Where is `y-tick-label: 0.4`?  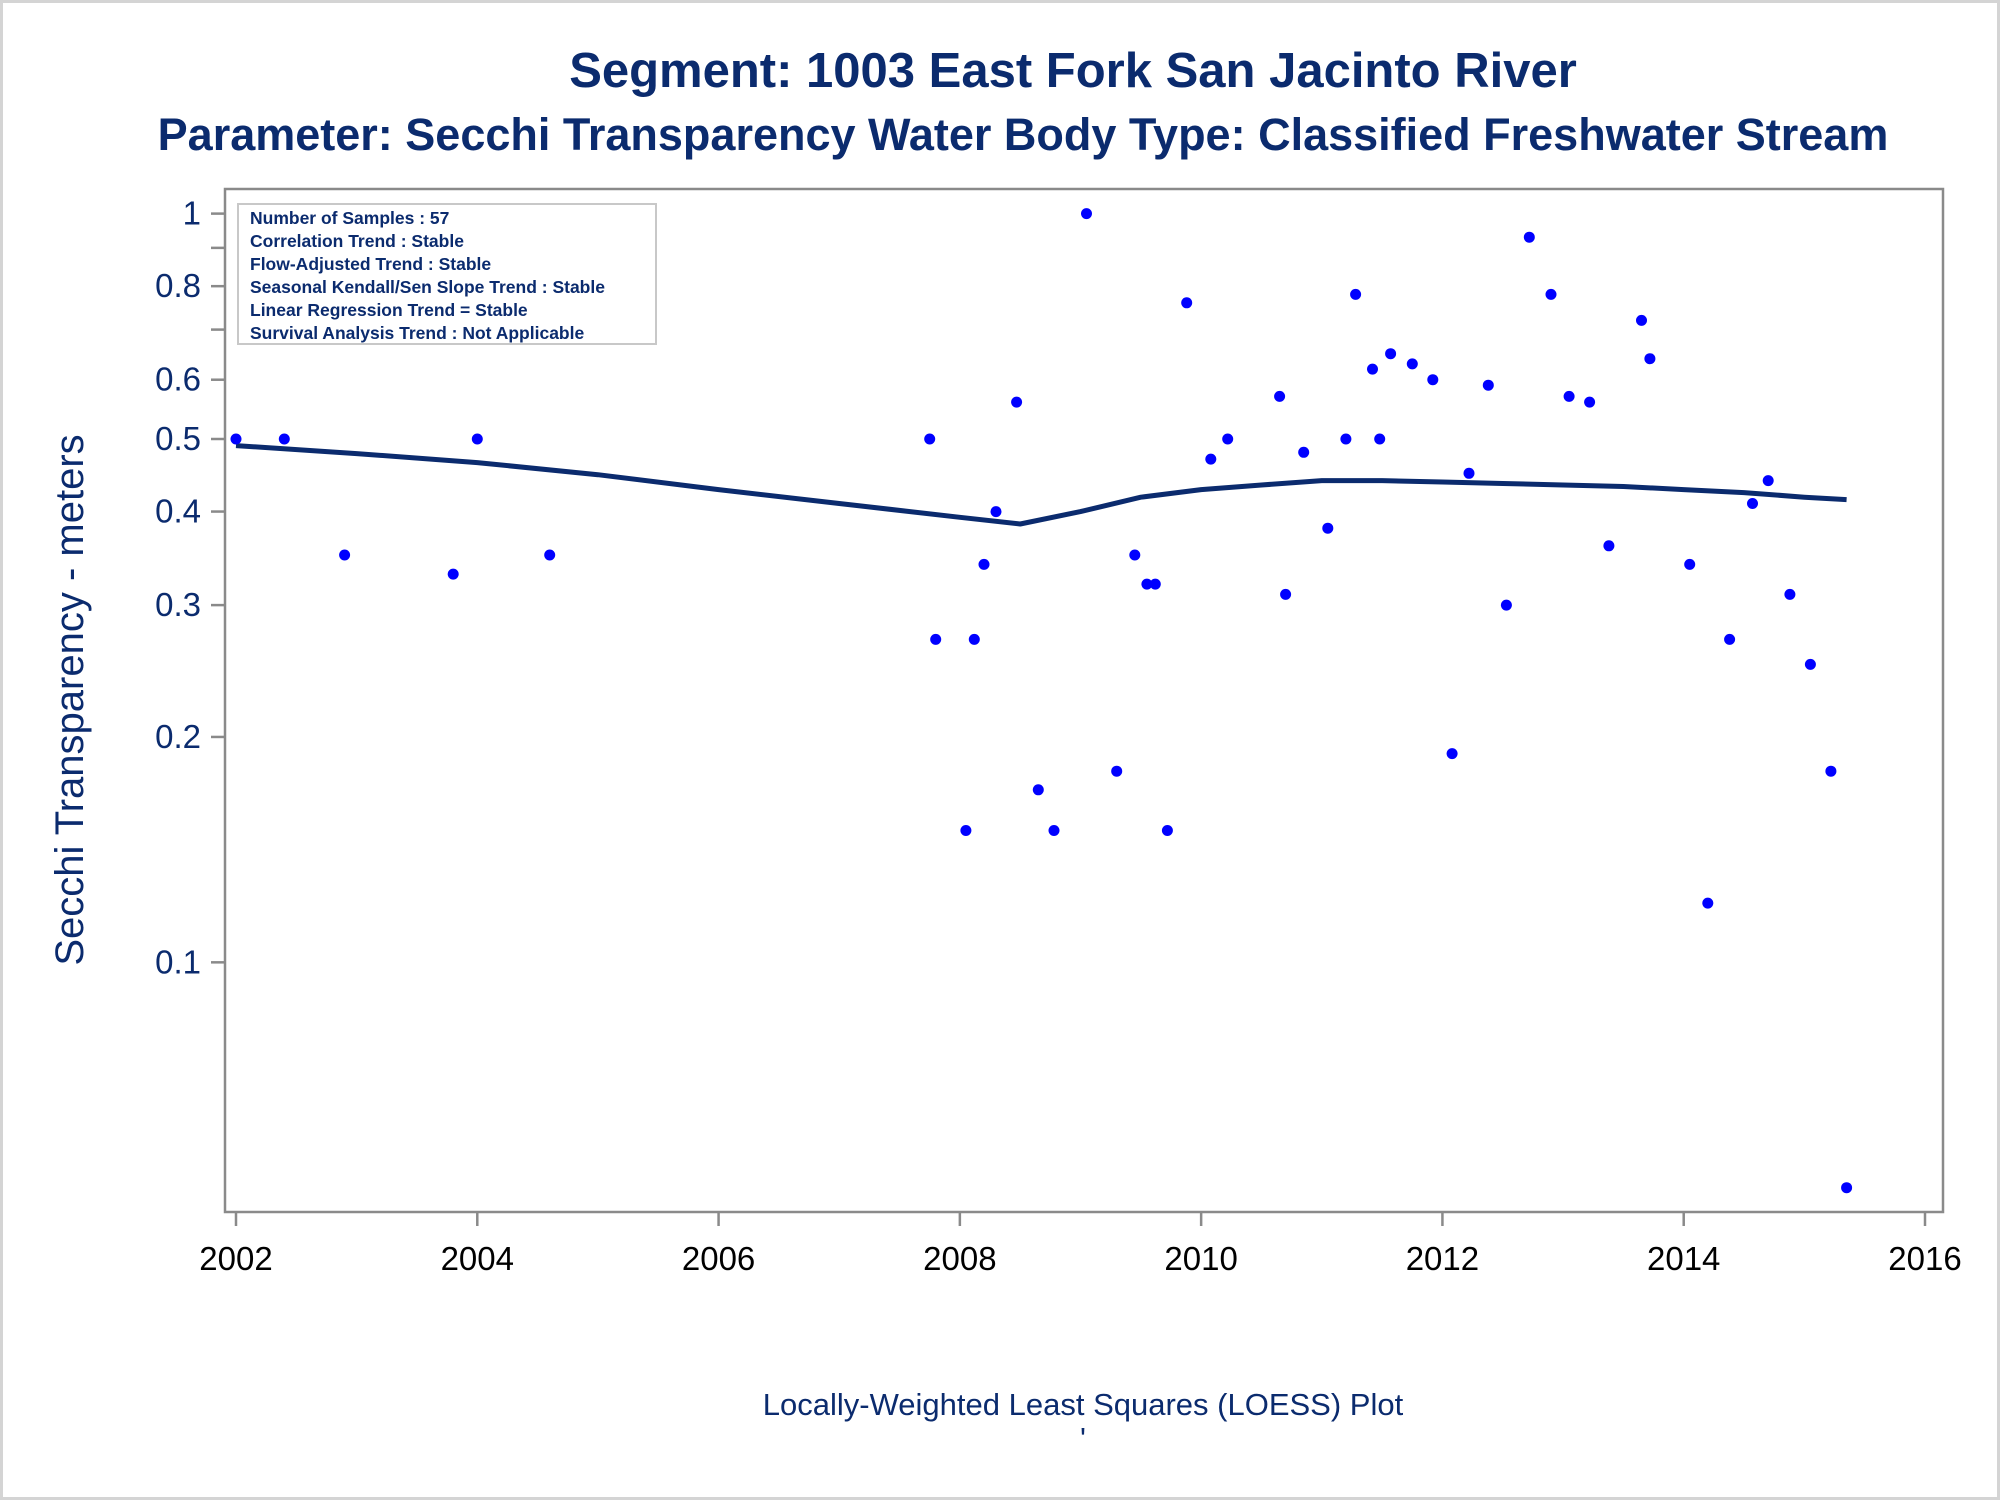 y-tick-label: 0.4 is located at coordinates (178, 511).